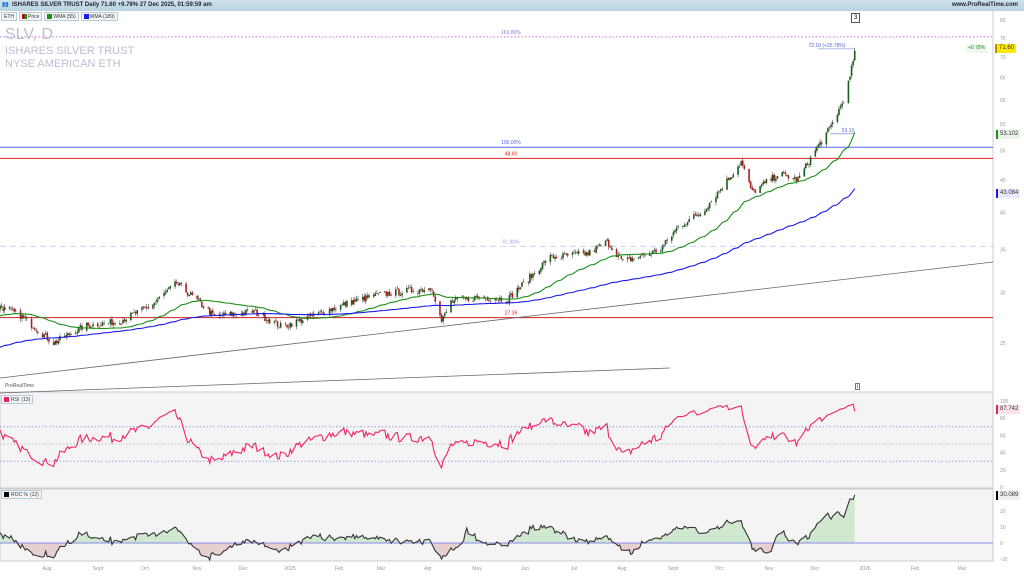 This screenshot has height=576, width=1024. What do you see at coordinates (31, 16) in the screenshot?
I see `legend-price: Price` at bounding box center [31, 16].